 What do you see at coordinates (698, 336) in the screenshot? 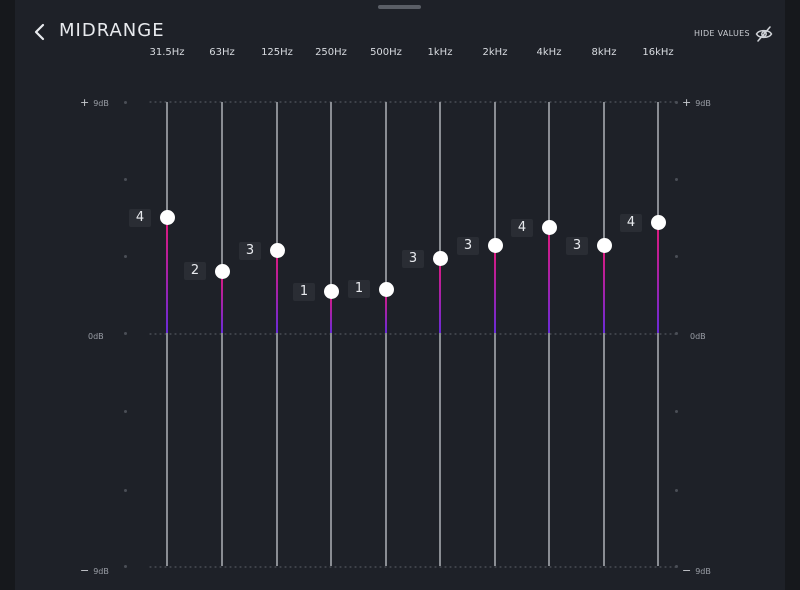
I see `right-zero-axis-label: 0dB` at bounding box center [698, 336].